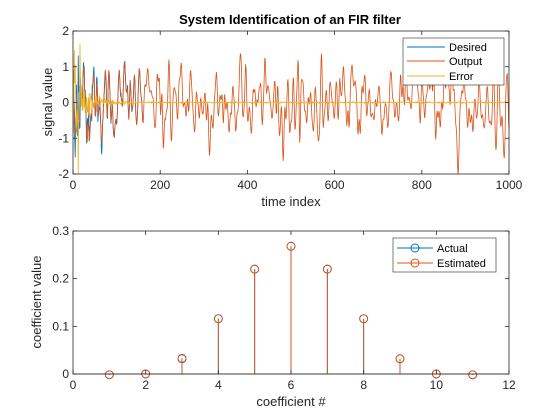 Image resolution: width=560 pixels, height=420 pixels. Describe the element at coordinates (60, 326) in the screenshot. I see `y-tick-label: 0.1` at that location.